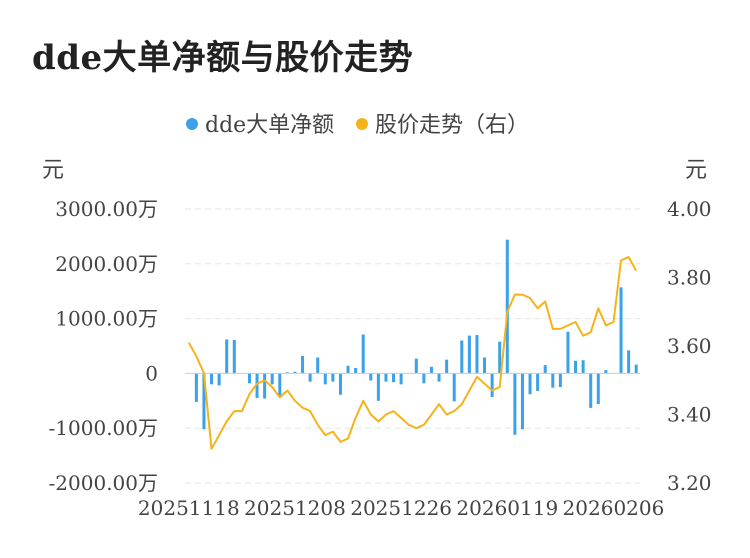 This screenshot has width=750, height=558. What do you see at coordinates (689, 209) in the screenshot?
I see `right-tick-label: 4.00` at bounding box center [689, 209].